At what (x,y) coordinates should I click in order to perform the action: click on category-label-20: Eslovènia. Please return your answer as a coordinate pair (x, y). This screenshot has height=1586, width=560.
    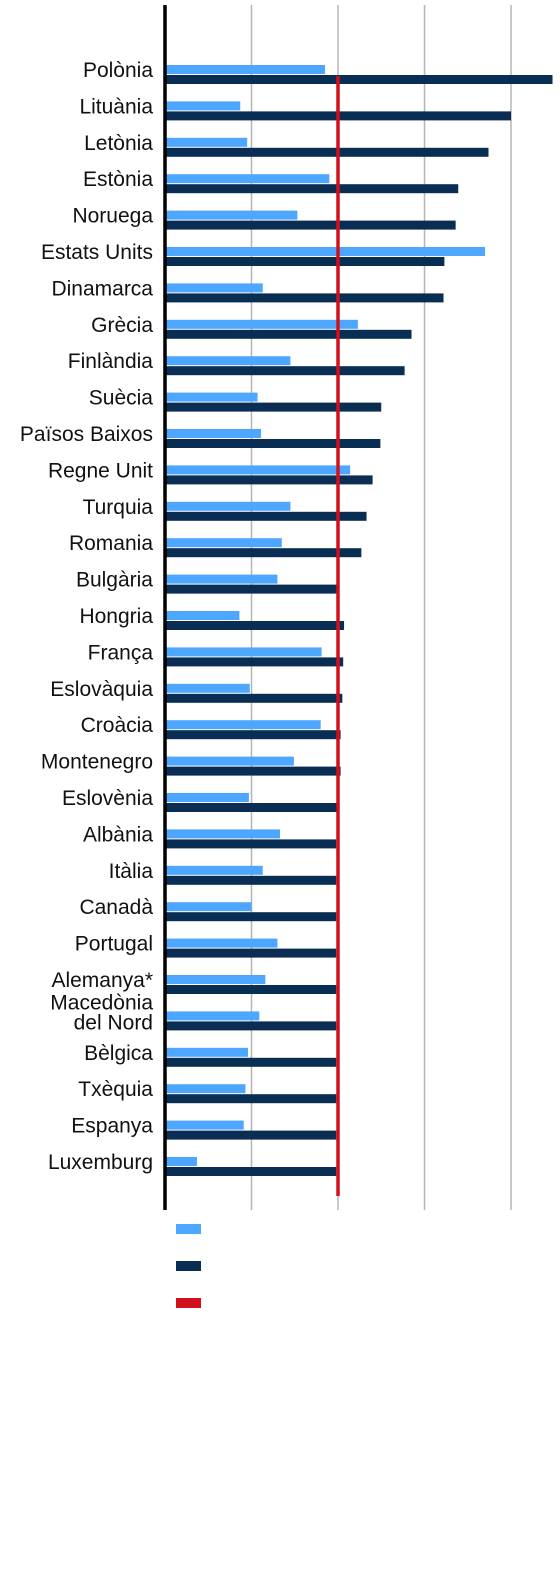
    Looking at the image, I should click on (107, 798).